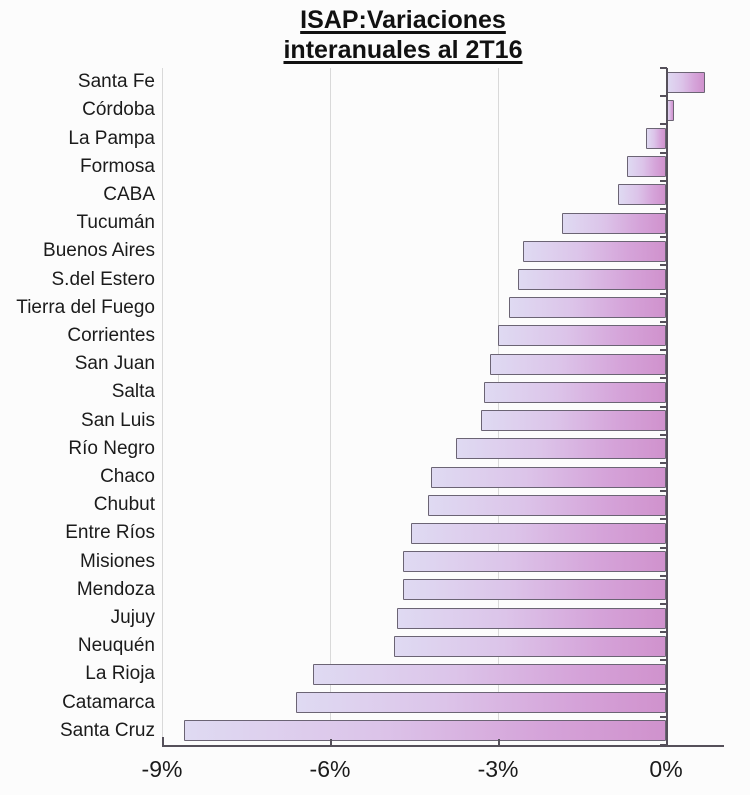 This screenshot has height=795, width=750. Describe the element at coordinates (666, 769) in the screenshot. I see `x-tick-label-0: 0%` at that location.